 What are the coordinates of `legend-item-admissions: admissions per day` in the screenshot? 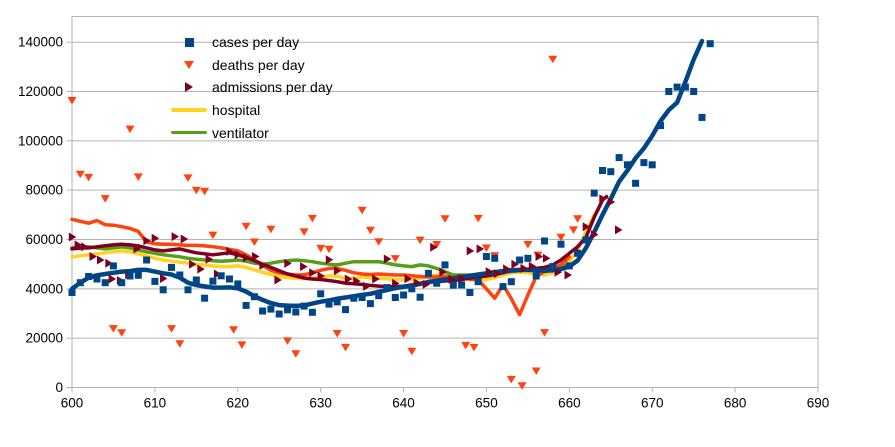 It's located at (250, 87).